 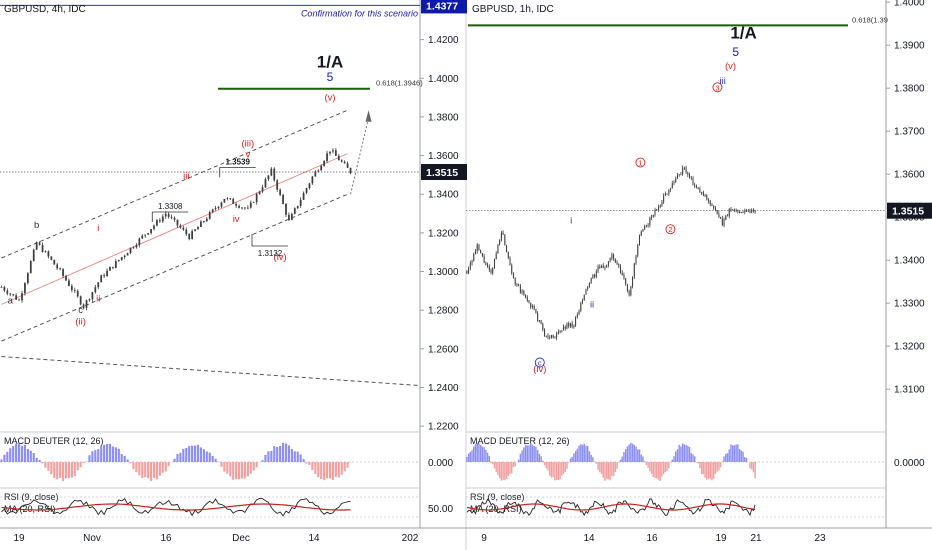 What do you see at coordinates (92, 538) in the screenshot?
I see `date-label: Nov` at bounding box center [92, 538].